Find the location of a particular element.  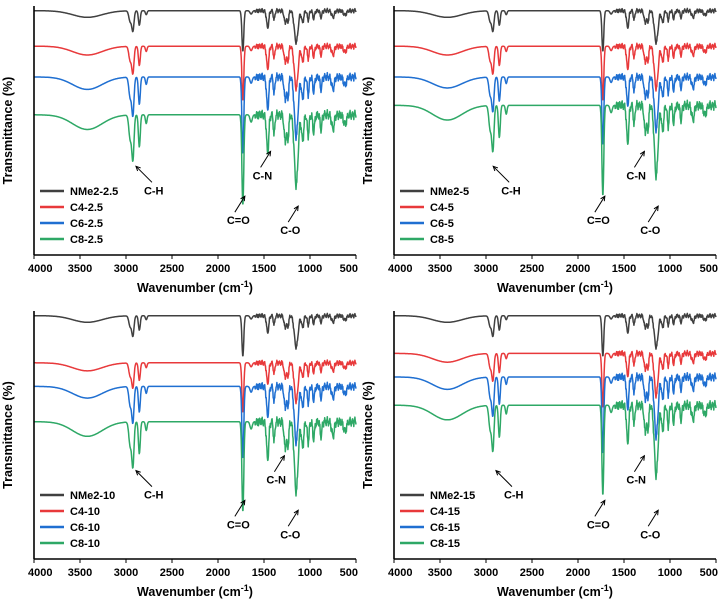

legend-label: C4-10 is located at coordinates (85, 512).